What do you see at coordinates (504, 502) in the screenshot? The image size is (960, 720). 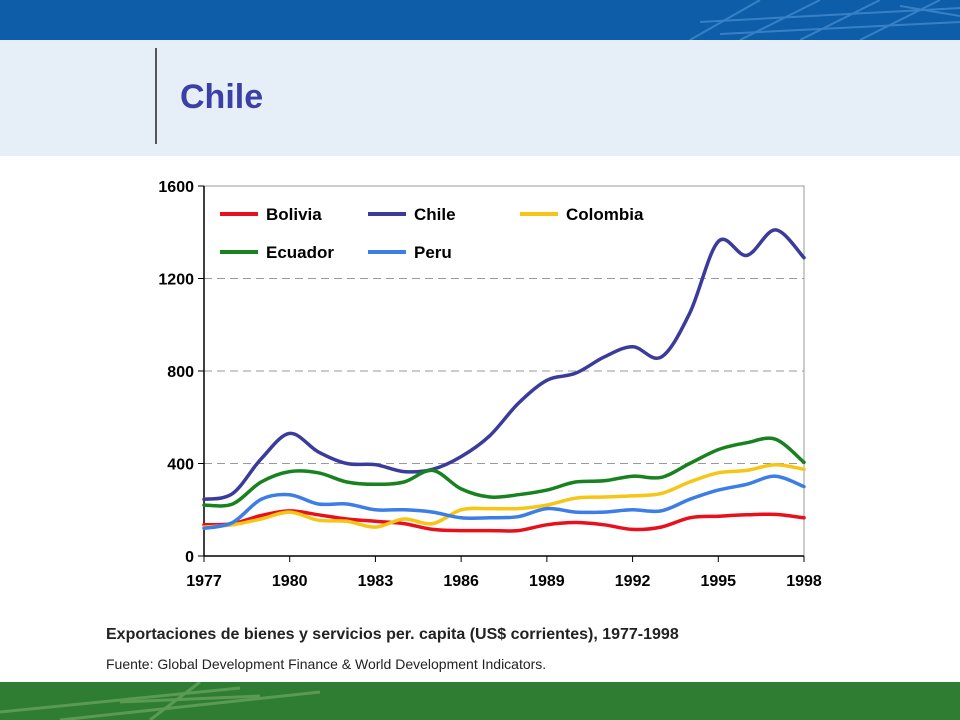 I see `series-line-peru` at bounding box center [504, 502].